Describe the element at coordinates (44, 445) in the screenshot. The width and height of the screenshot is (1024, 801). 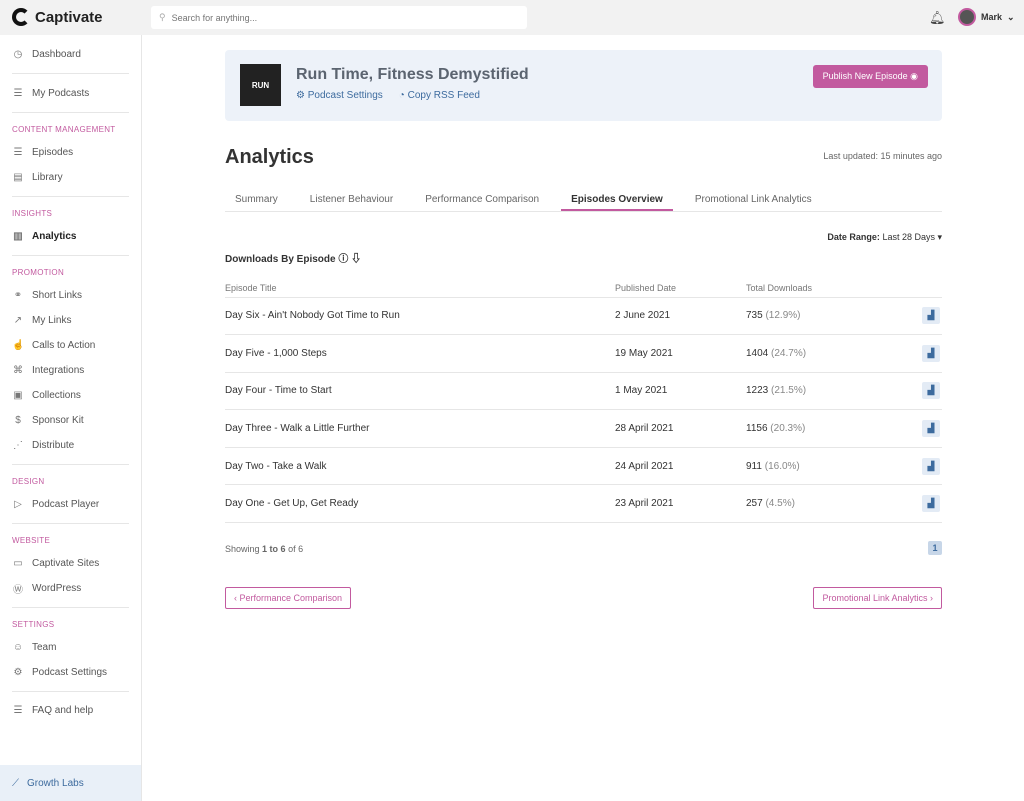
I see `sidebar-item-distribute: ⋰ Distribute` at that location.